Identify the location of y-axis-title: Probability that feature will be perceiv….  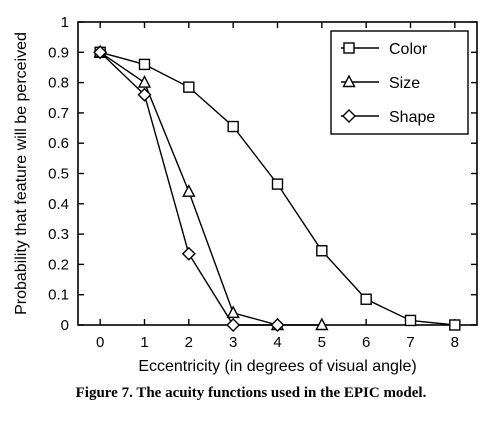
(21, 173).